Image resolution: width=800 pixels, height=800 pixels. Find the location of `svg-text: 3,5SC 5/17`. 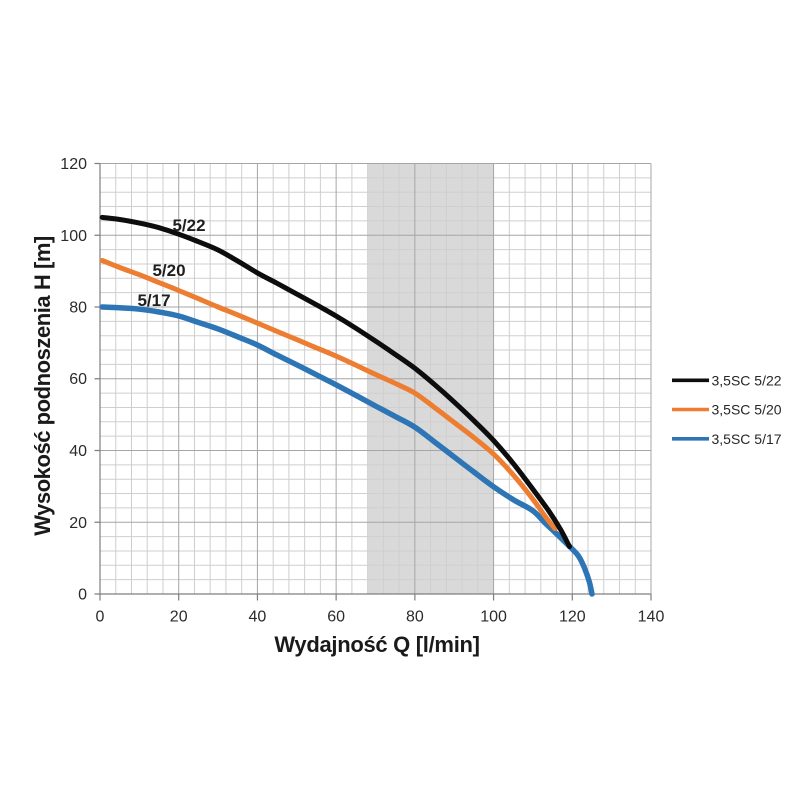

svg-text: 3,5SC 5/17 is located at coordinates (747, 439).